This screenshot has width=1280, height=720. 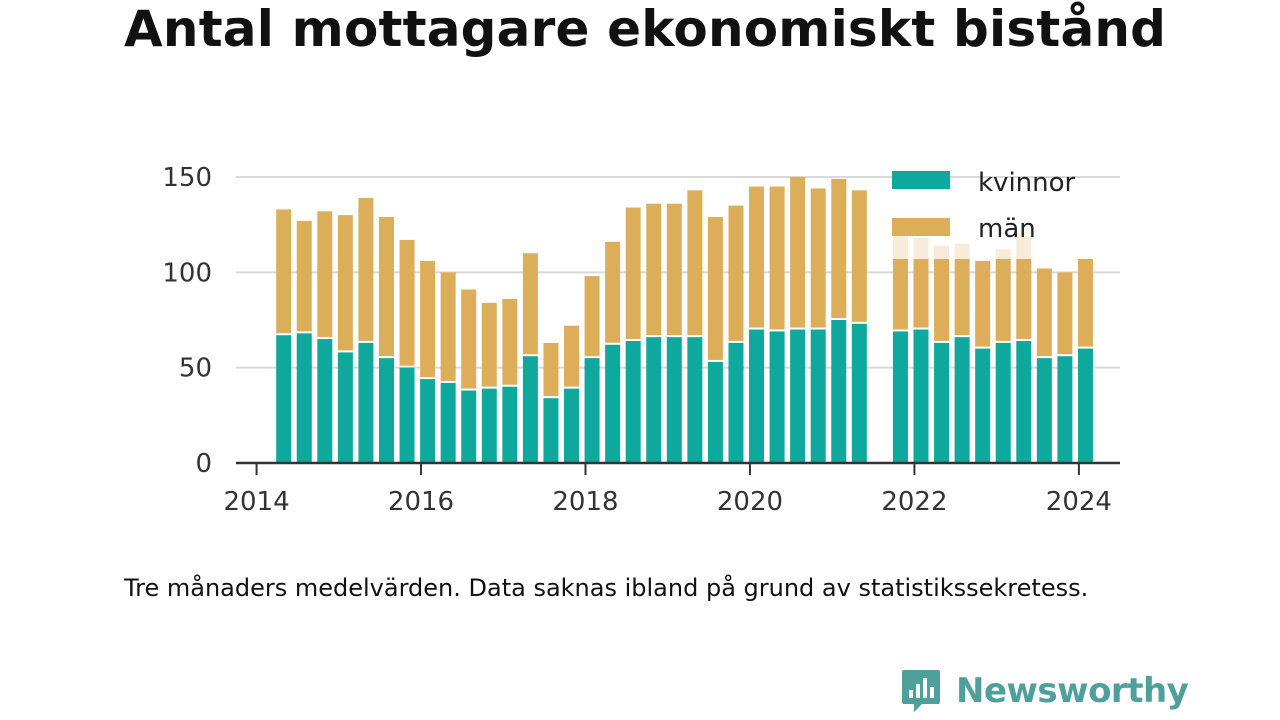 I want to click on y-tick-label: 100, so click(x=187, y=273).